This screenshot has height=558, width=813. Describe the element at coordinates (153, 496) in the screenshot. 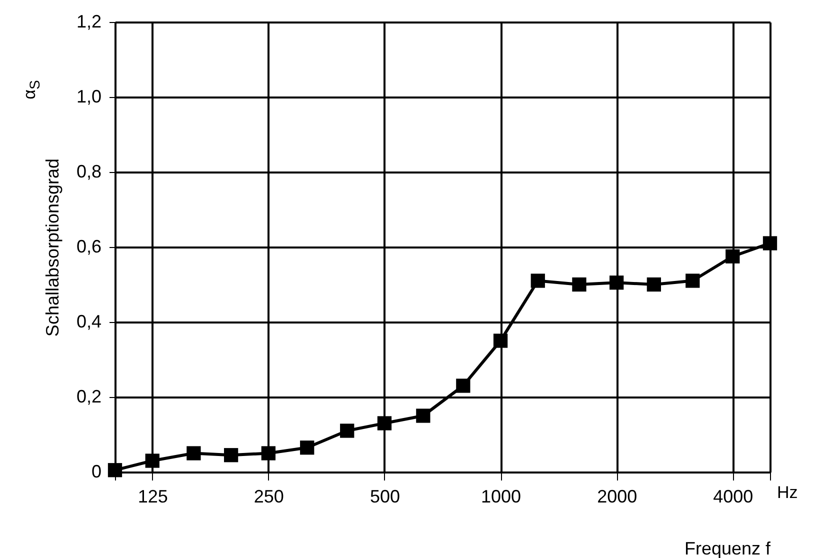

I see `x-tick-label: 125` at that location.